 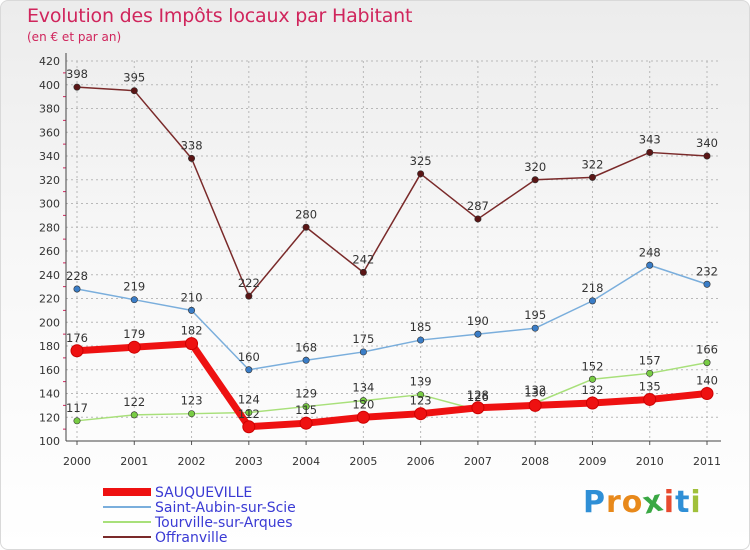 What do you see at coordinates (650, 252) in the screenshot?
I see `data-label: 248` at bounding box center [650, 252].